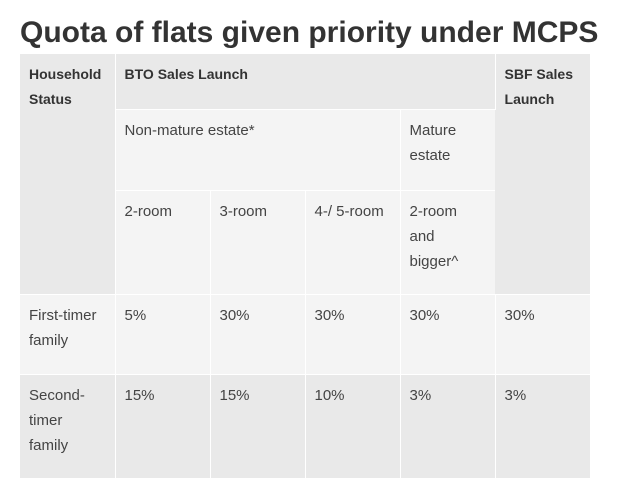 The width and height of the screenshot is (635, 493). What do you see at coordinates (448, 334) in the screenshot?
I see `cell-mature-2-room-bigger: 30%` at bounding box center [448, 334].